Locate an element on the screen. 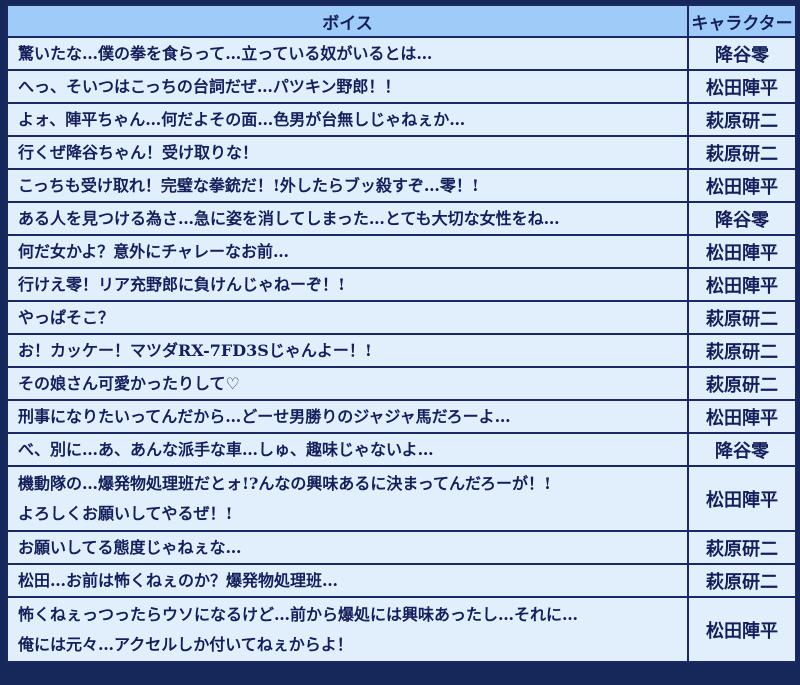  voice-line: よろしくお願いしてやるぜ！! is located at coordinates (125, 513).